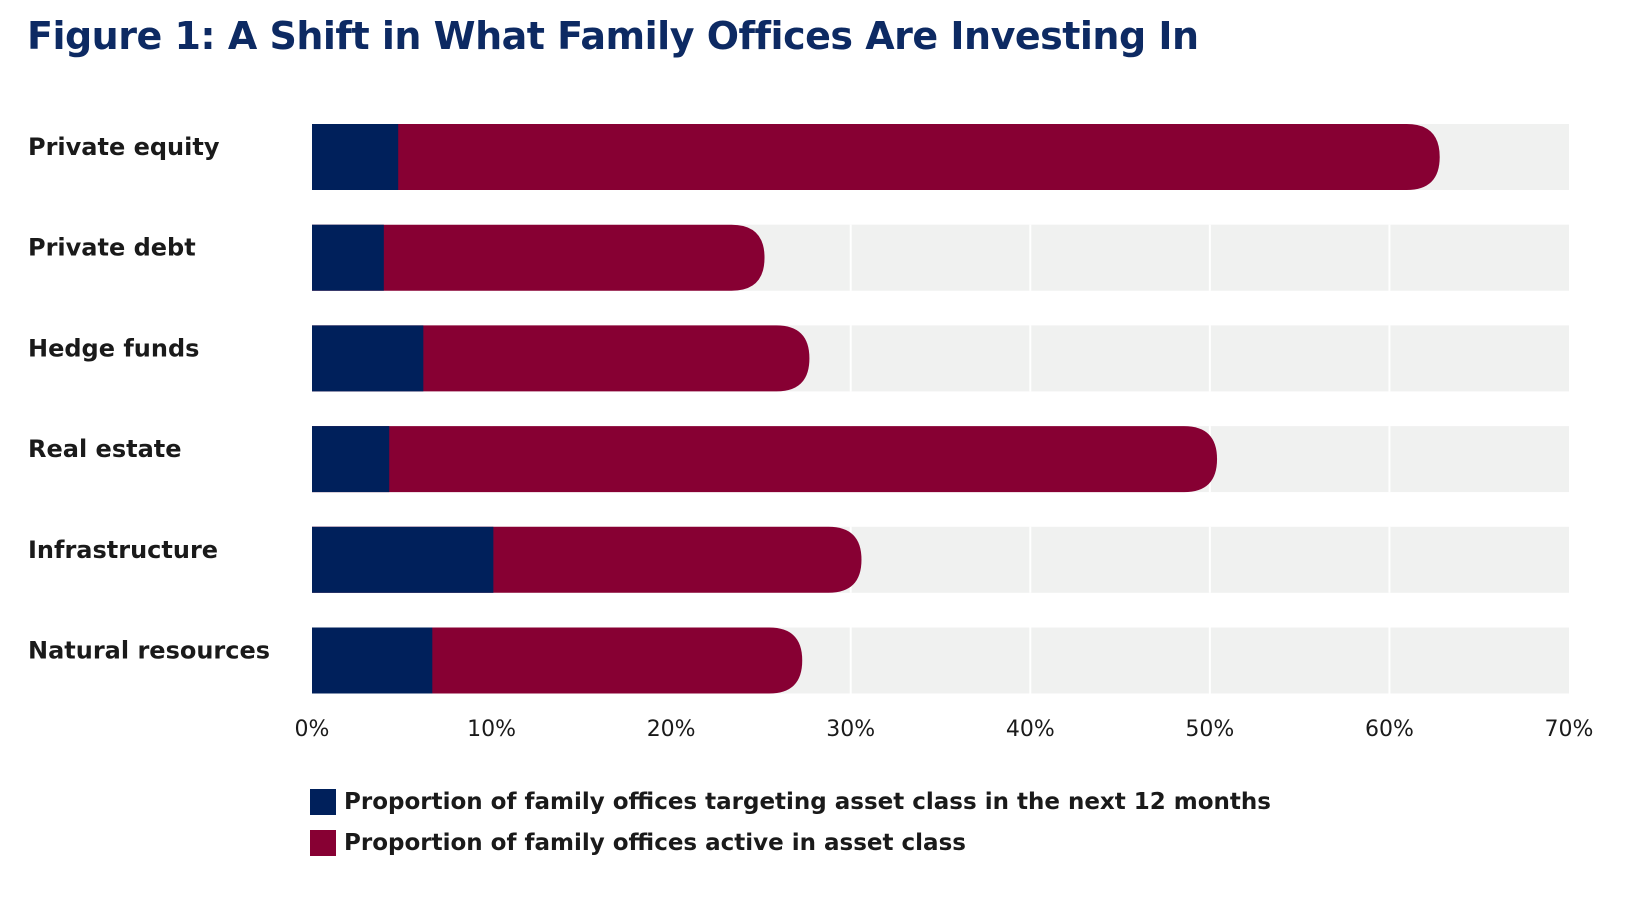  Describe the element at coordinates (491, 729) in the screenshot. I see `x-tick-label: 10%` at that location.